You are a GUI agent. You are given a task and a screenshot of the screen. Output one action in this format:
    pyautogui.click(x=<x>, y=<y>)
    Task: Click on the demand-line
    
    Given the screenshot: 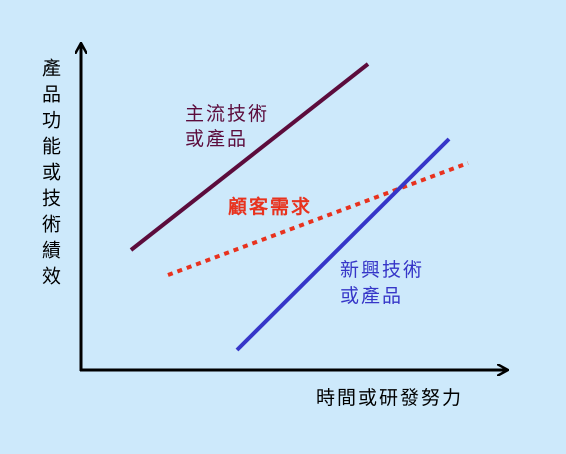 What is the action you would take?
    pyautogui.click(x=318, y=219)
    